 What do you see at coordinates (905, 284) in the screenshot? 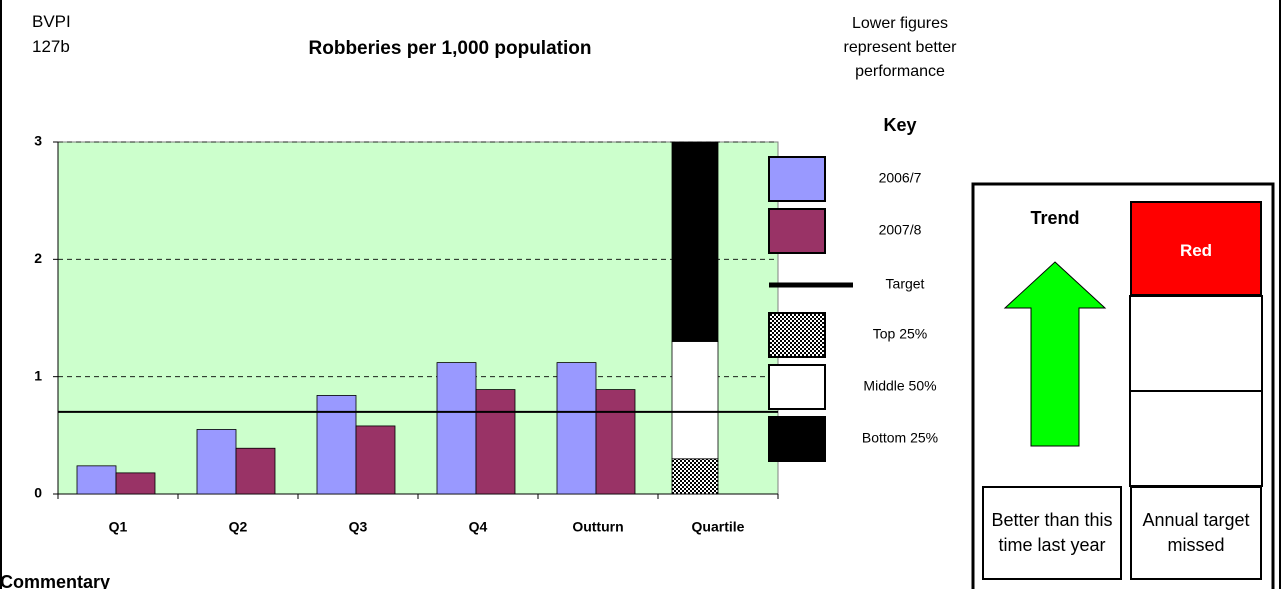
I see `legend-label: Target` at bounding box center [905, 284].